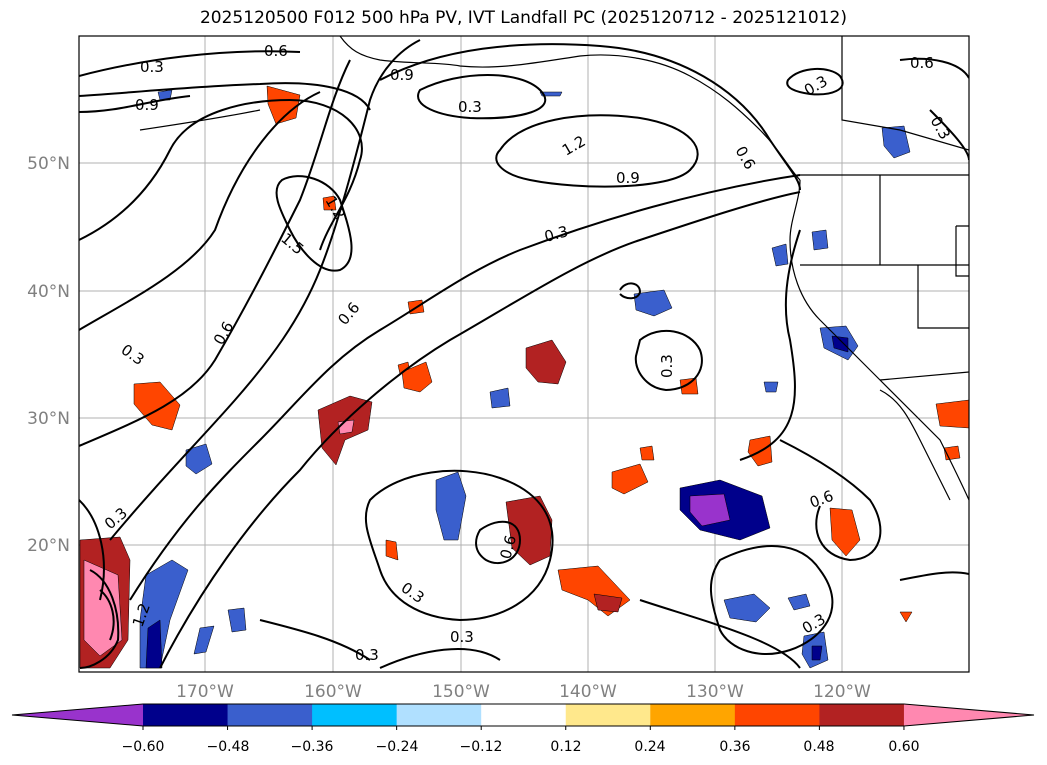  What do you see at coordinates (842, 692) in the screenshot?
I see `lon-tick-label: 120°W` at bounding box center [842, 692].